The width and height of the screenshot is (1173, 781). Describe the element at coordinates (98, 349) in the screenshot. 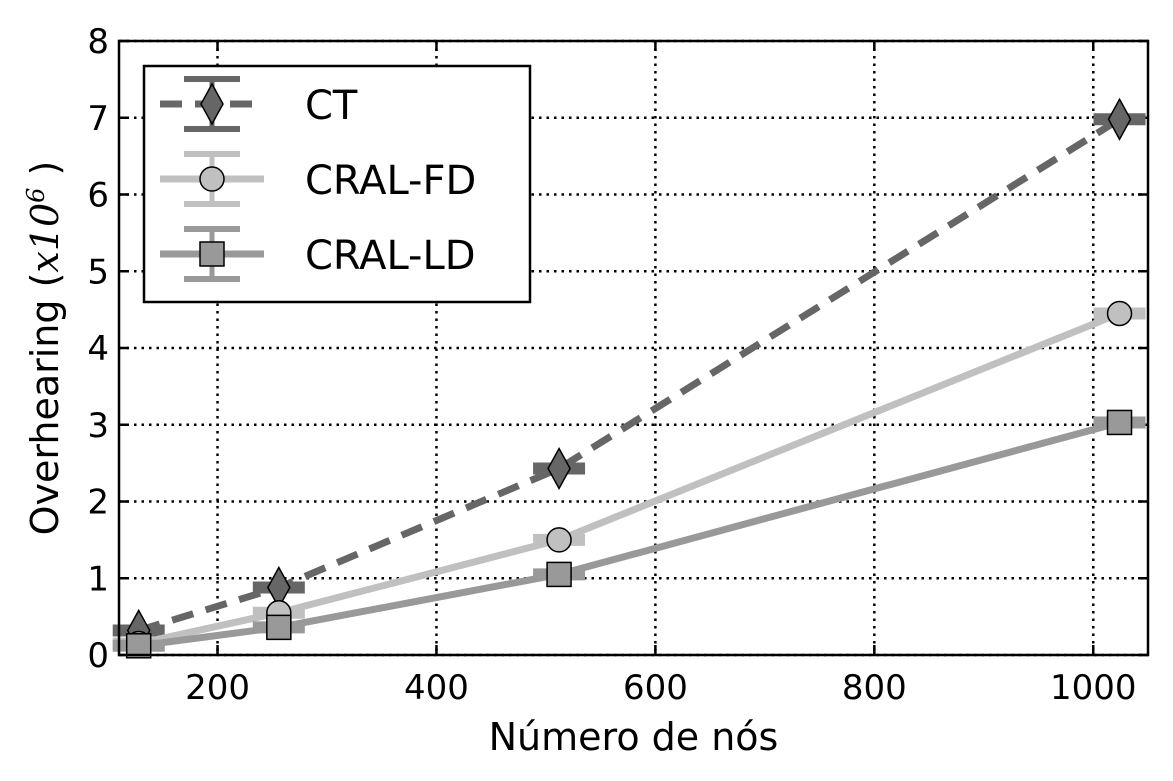

I see `y-tick-label: 4` at that location.